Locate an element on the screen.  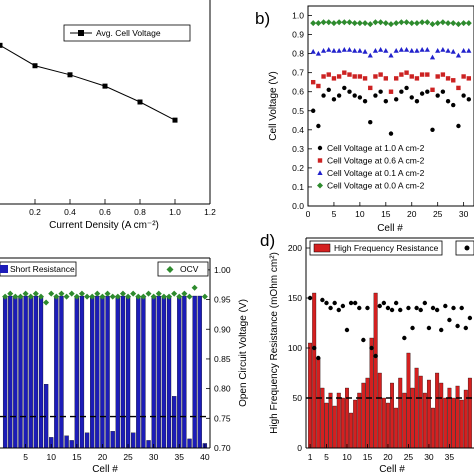
panel-c-bars is located at coordinates (105, 372).